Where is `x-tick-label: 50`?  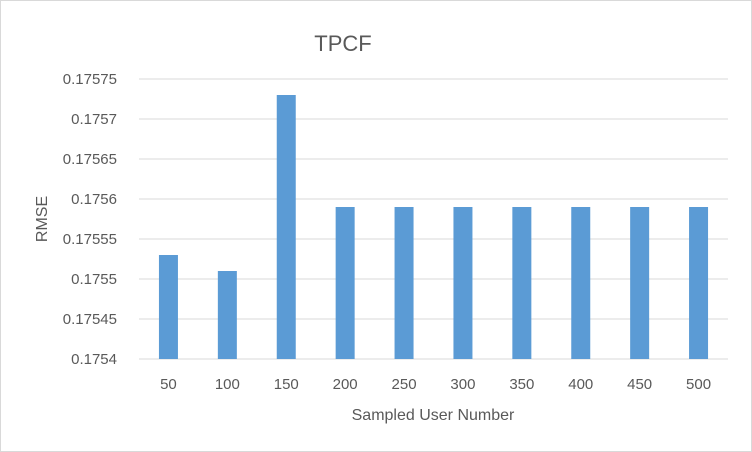 x-tick-label: 50 is located at coordinates (168, 384).